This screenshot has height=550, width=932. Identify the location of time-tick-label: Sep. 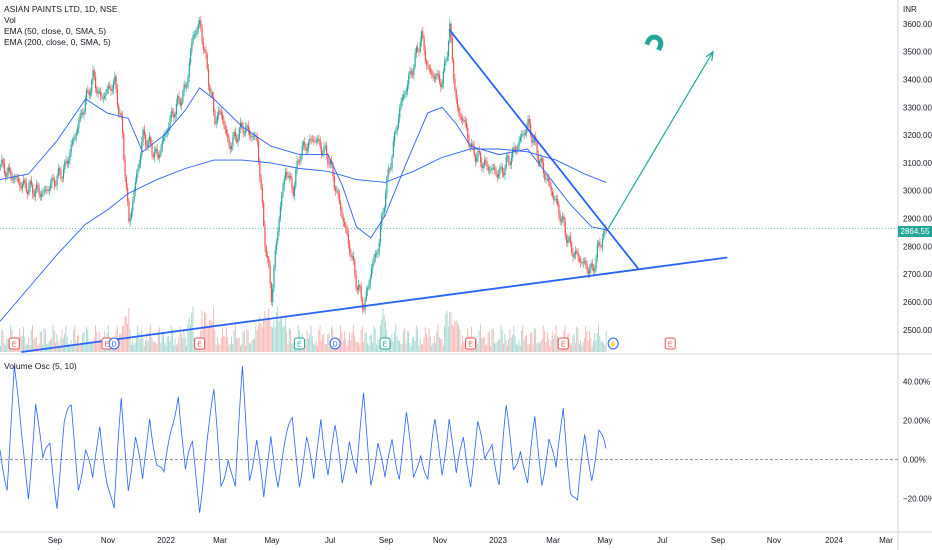
(718, 540).